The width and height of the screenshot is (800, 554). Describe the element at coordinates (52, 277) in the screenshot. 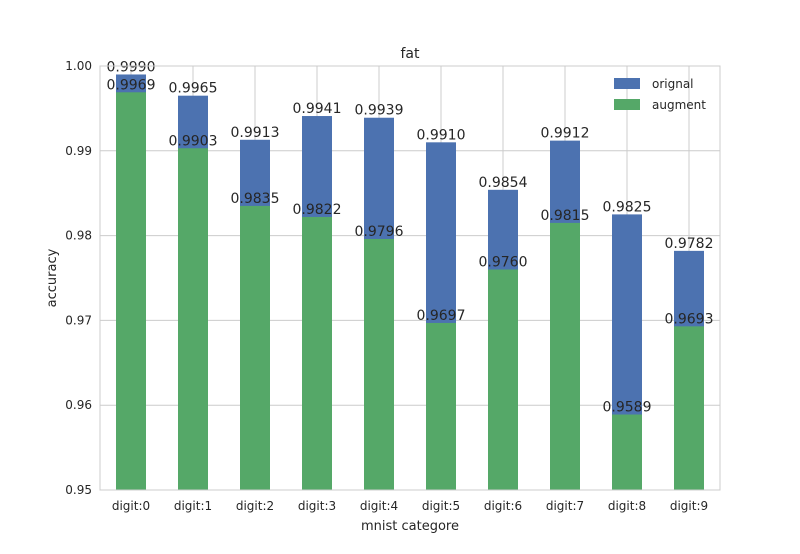

I see `y-axis-title: accuracy` at that location.